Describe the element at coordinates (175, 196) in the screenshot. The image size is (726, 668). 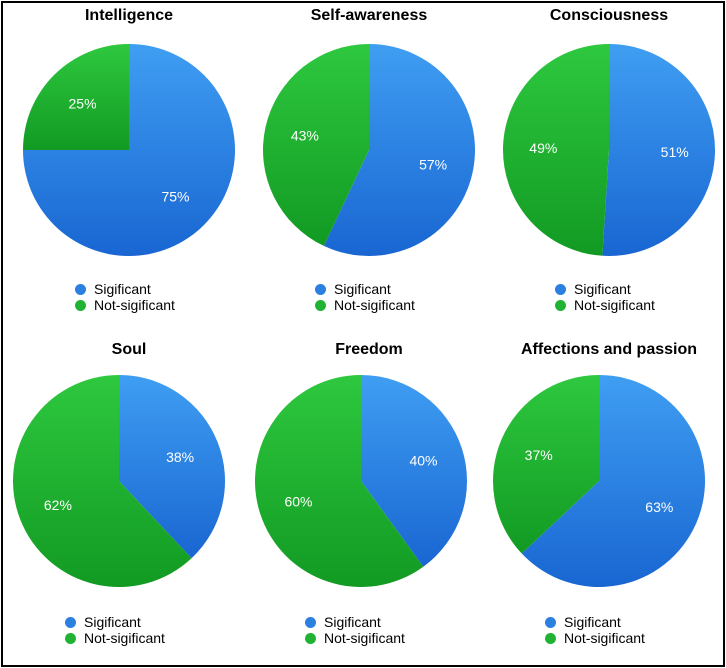
I see `slice-label: 75%` at that location.